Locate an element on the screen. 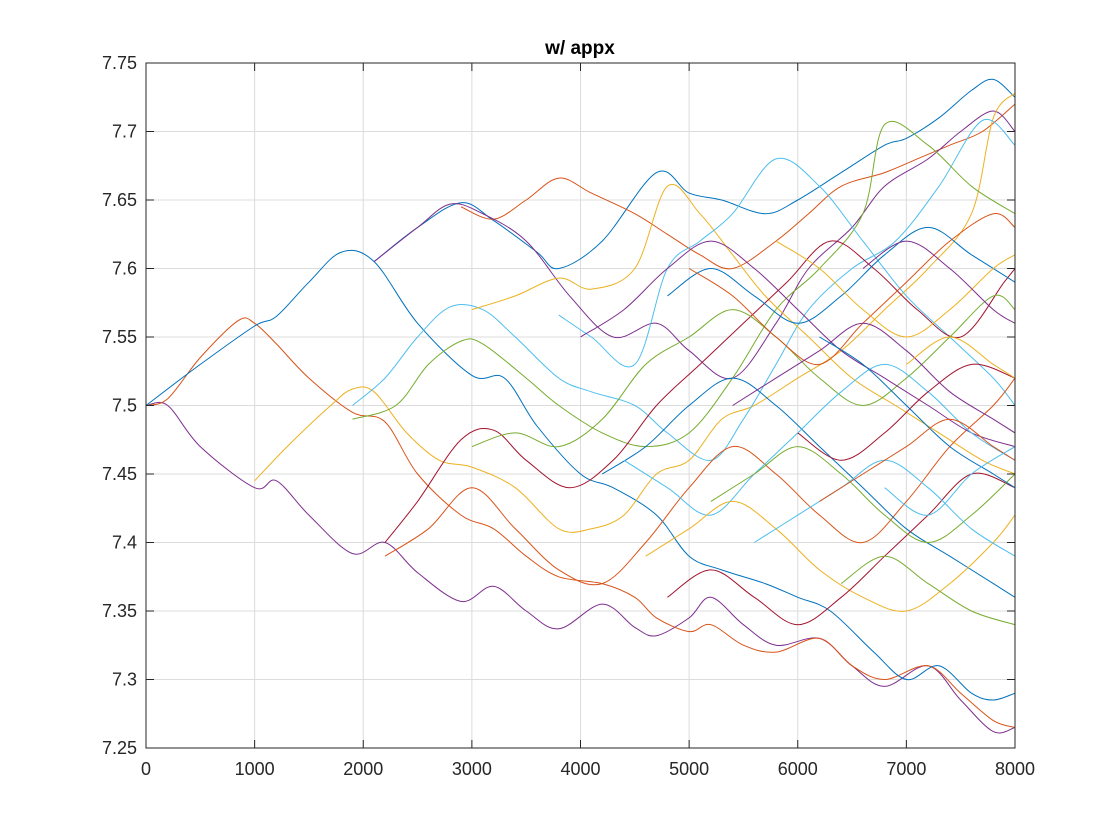 The image size is (1120, 840). y-tick-label: 7.55 is located at coordinates (119, 337).